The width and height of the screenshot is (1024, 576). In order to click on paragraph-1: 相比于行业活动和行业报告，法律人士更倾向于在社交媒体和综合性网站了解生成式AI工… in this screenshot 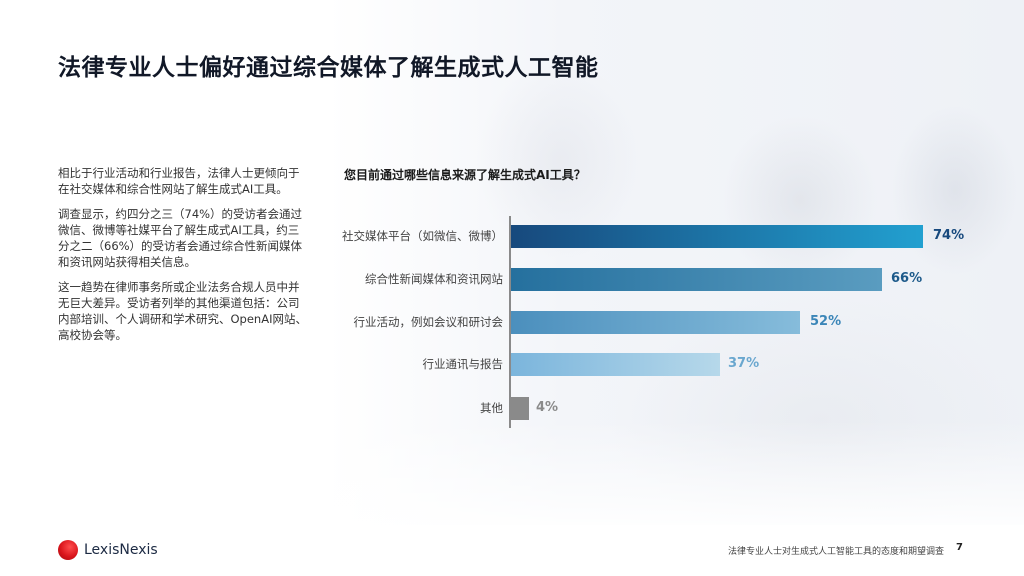, I will do `click(179, 181)`.